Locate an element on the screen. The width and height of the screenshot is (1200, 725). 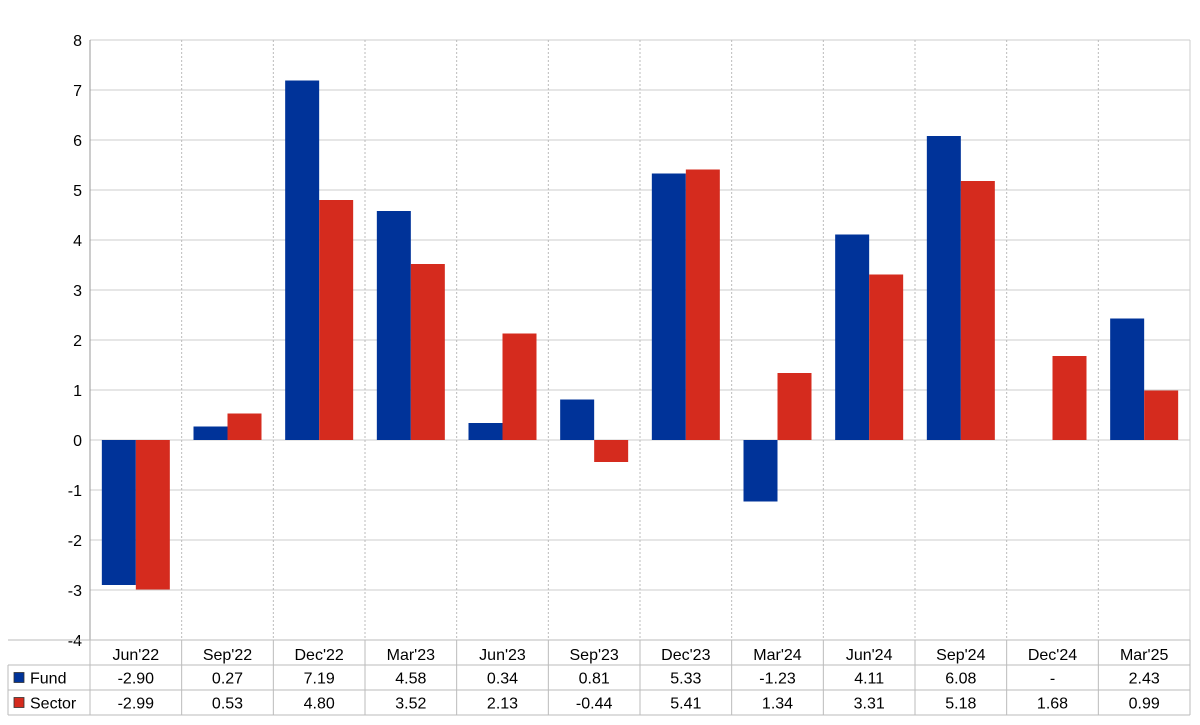
x-category-label: Sep'23 is located at coordinates (594, 655).